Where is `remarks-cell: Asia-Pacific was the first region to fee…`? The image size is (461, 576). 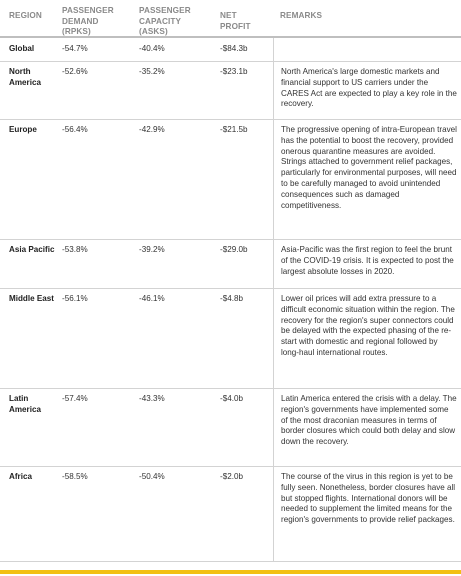
remarks-cell: Asia-Pacific was the first region to fee… is located at coordinates (367, 264).